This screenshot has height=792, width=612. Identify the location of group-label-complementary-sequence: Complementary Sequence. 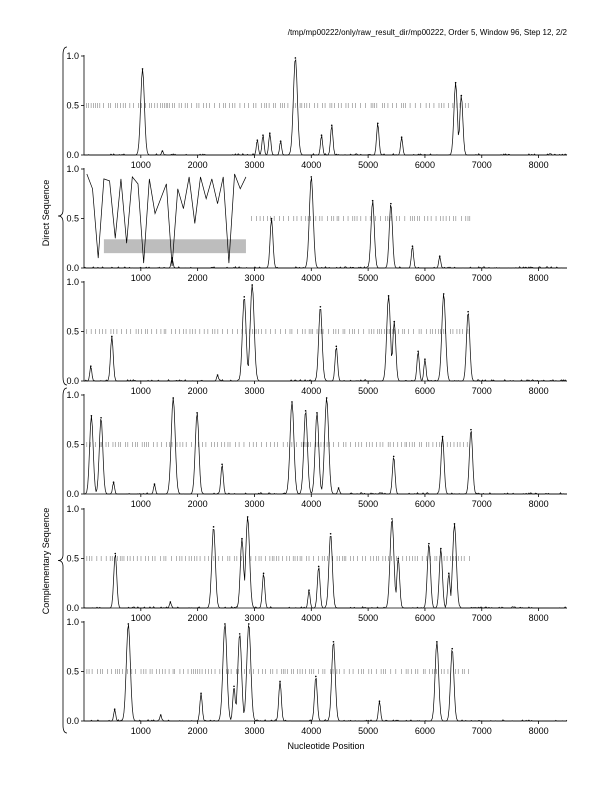
(46, 561).